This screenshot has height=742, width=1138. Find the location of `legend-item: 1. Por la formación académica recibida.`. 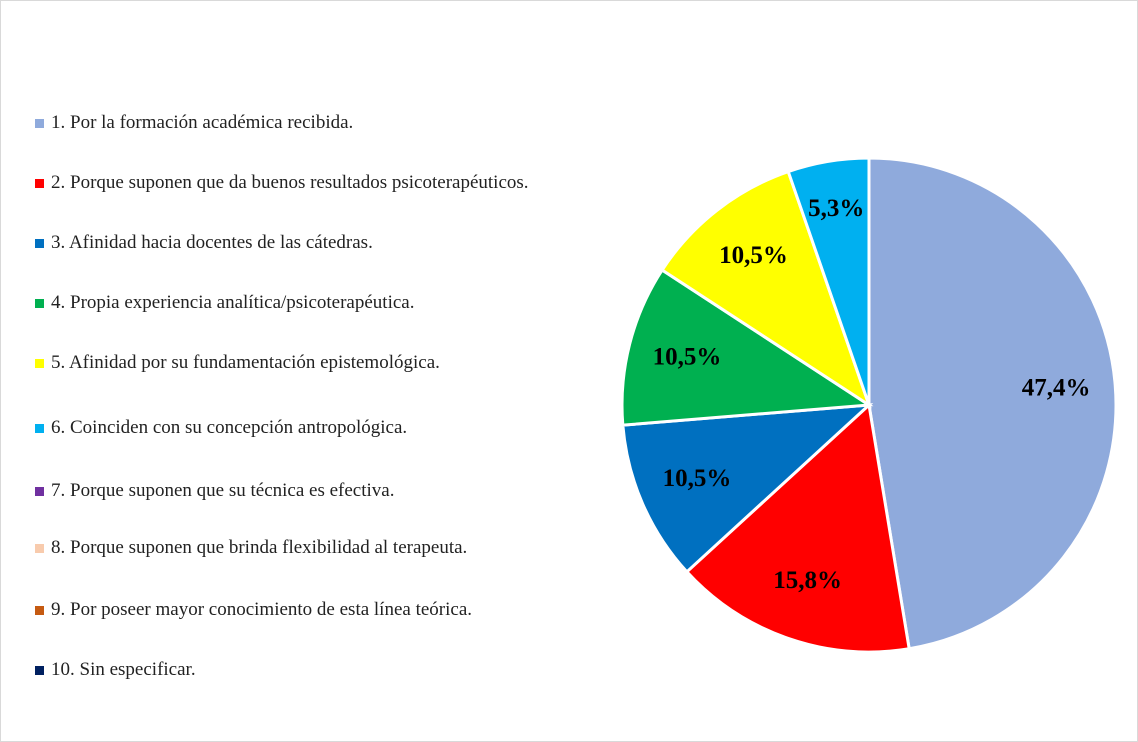

legend-item: 1. Por la formación académica recibida. is located at coordinates (333, 123).